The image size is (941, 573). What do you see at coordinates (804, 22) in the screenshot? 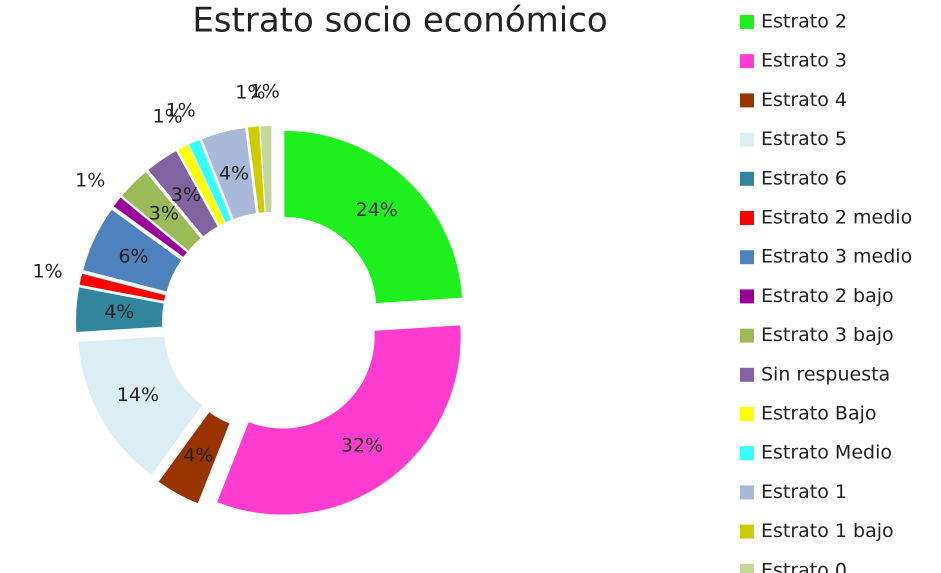
I see `legend-label: Estrato 2` at bounding box center [804, 22].